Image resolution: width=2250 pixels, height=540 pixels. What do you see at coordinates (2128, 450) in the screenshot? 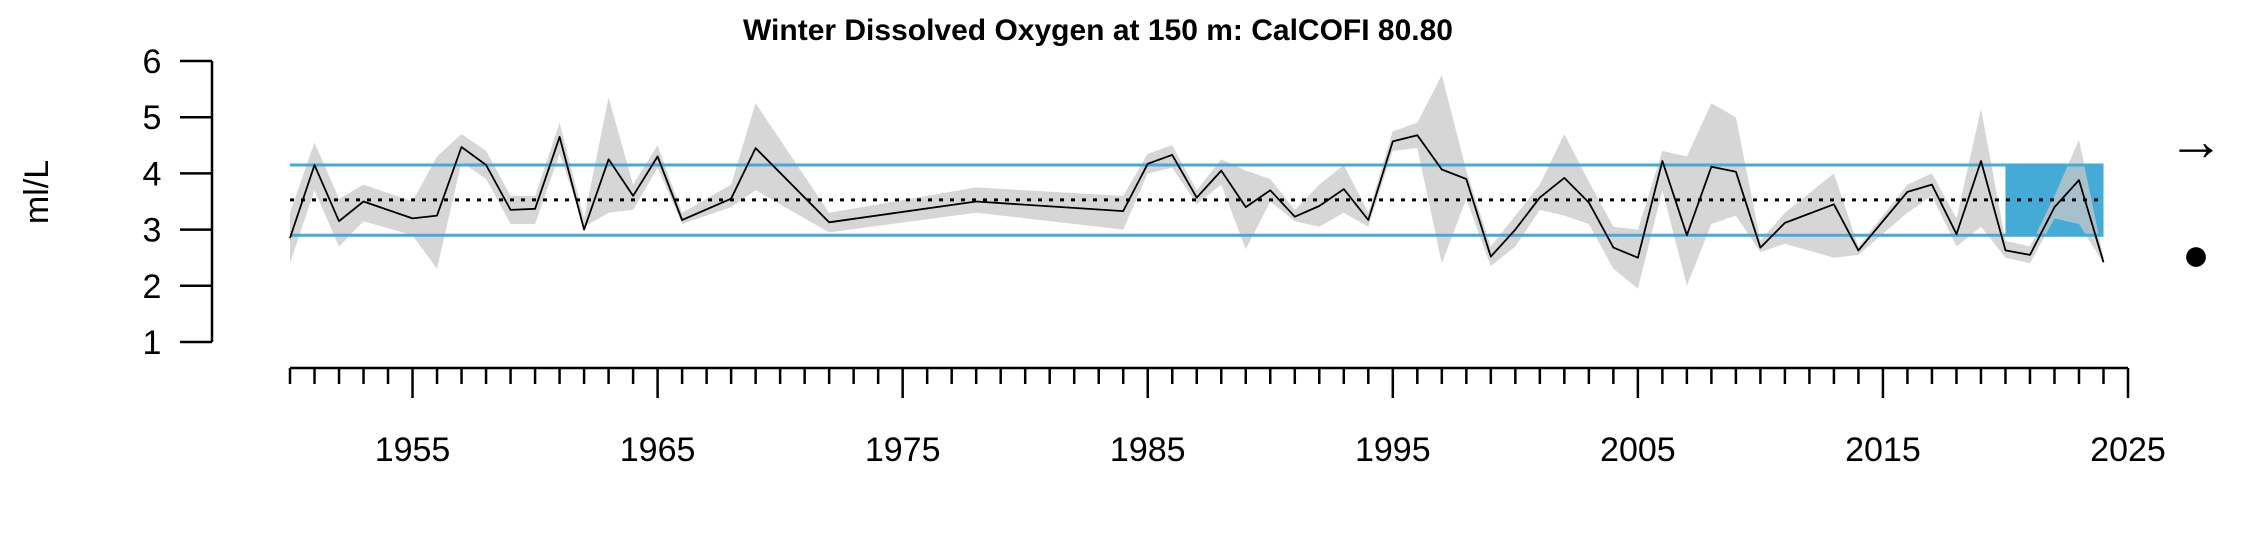
I see `x-tick-label: 2025` at bounding box center [2128, 450].